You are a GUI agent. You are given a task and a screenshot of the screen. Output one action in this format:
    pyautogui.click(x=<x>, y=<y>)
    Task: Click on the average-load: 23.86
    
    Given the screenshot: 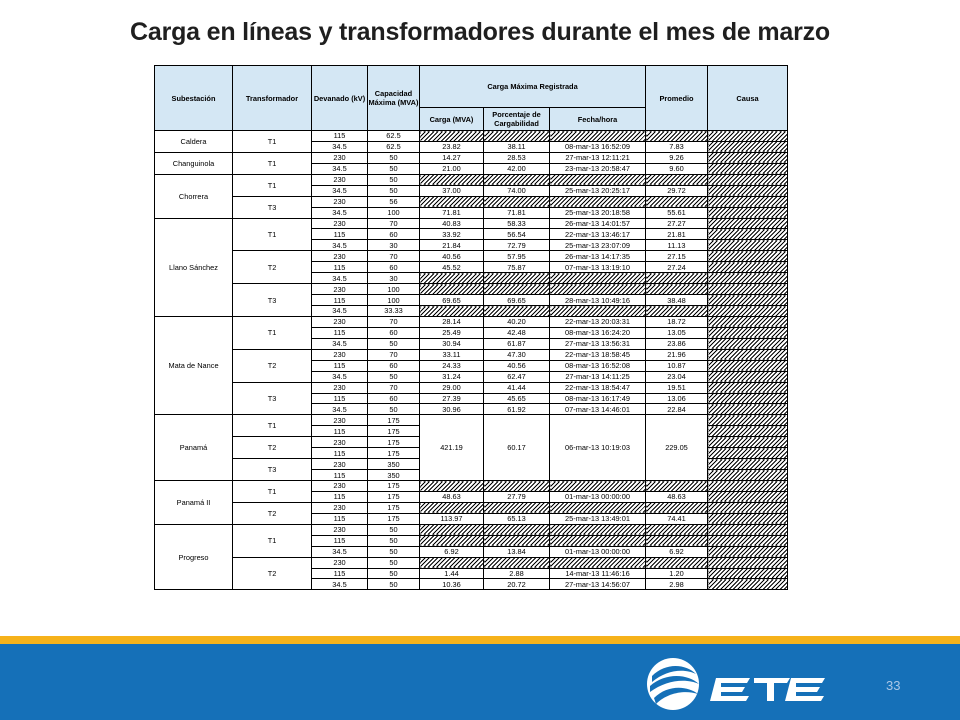 What is the action you would take?
    pyautogui.click(x=676, y=343)
    